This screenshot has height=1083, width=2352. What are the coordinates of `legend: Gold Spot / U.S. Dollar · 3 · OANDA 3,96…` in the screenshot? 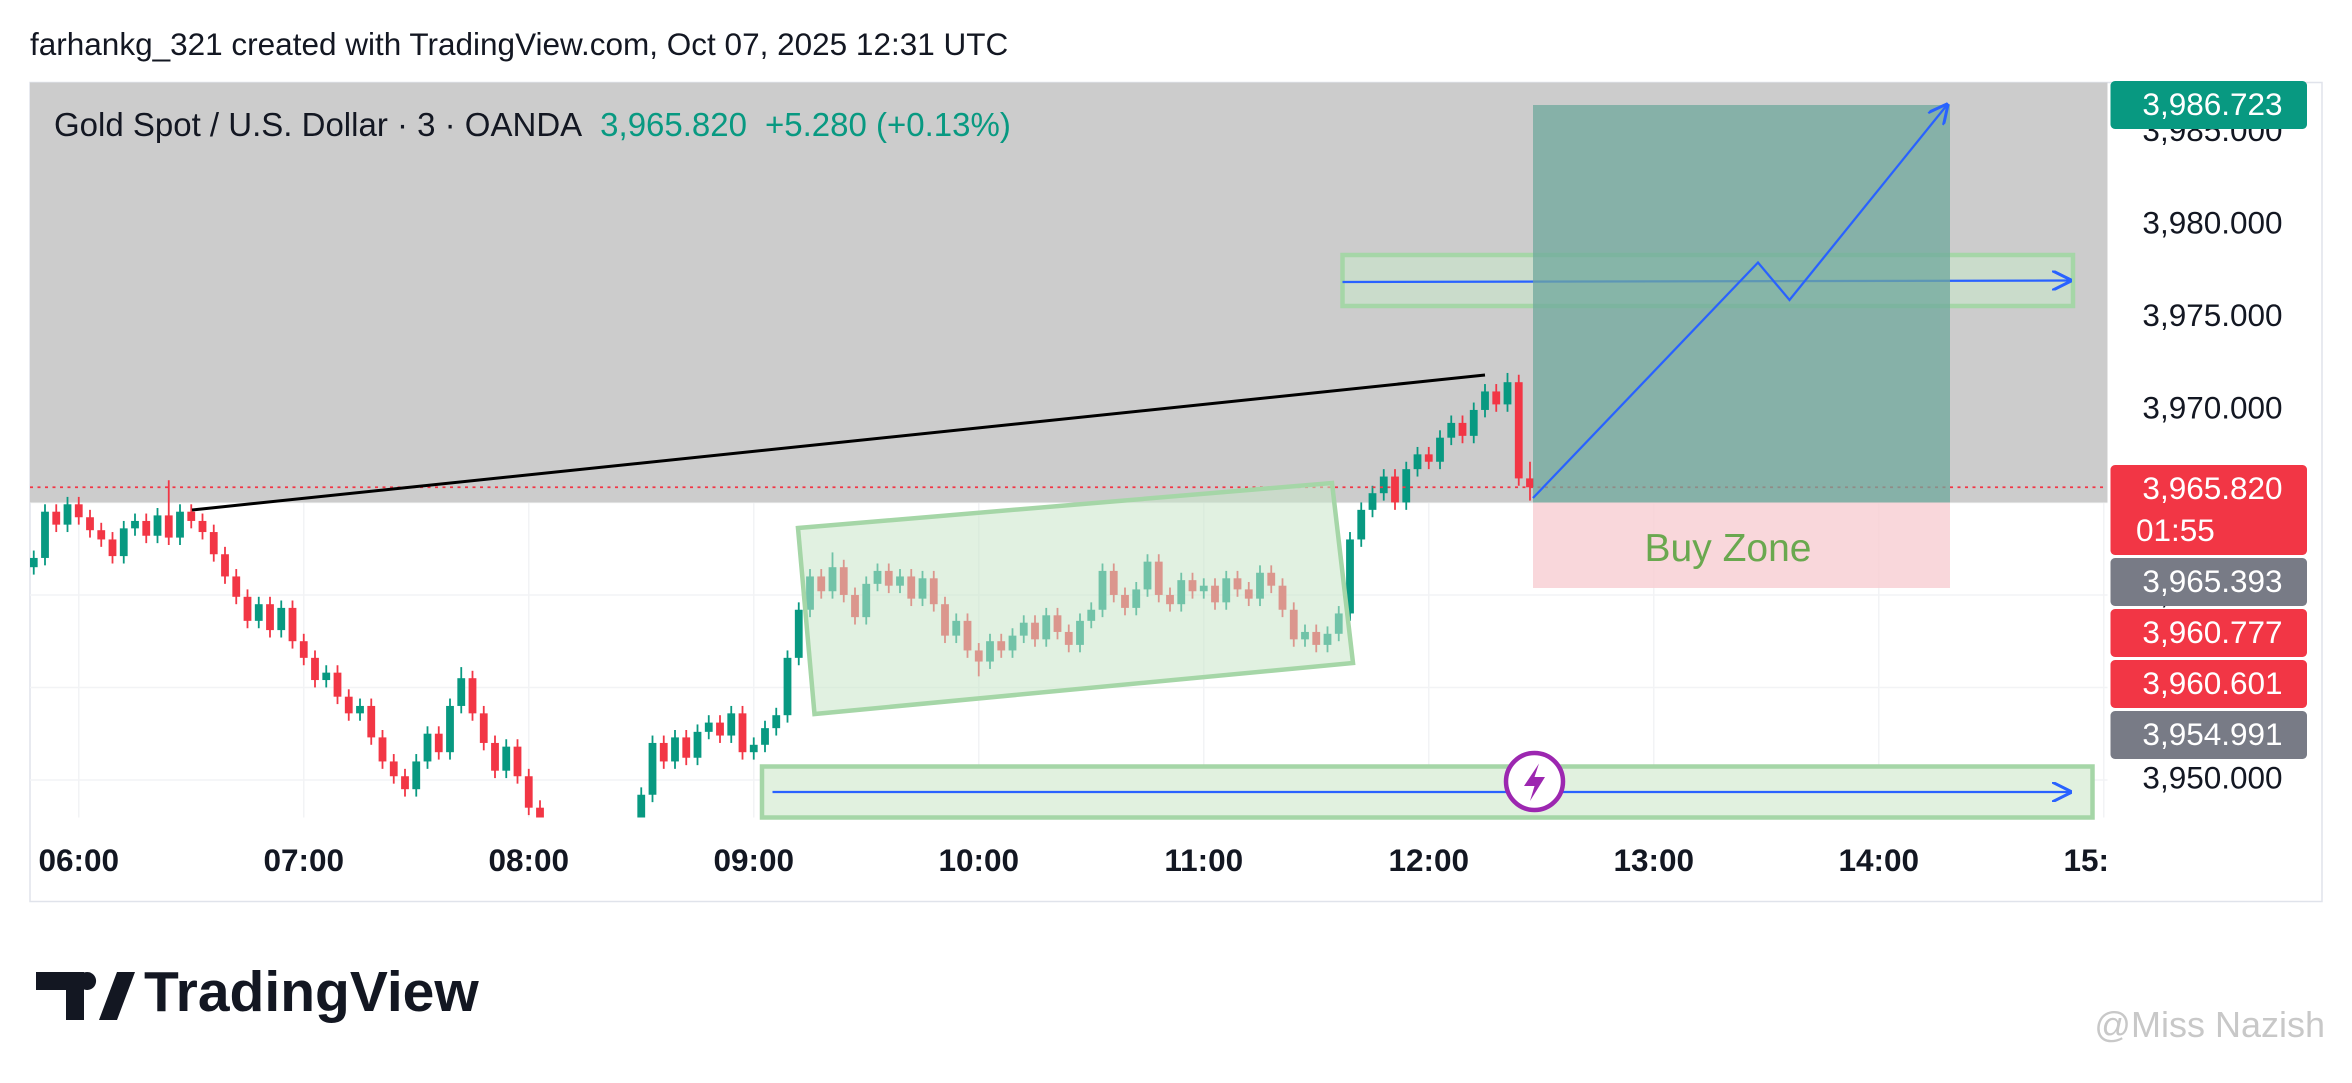 It's located at (532, 124).